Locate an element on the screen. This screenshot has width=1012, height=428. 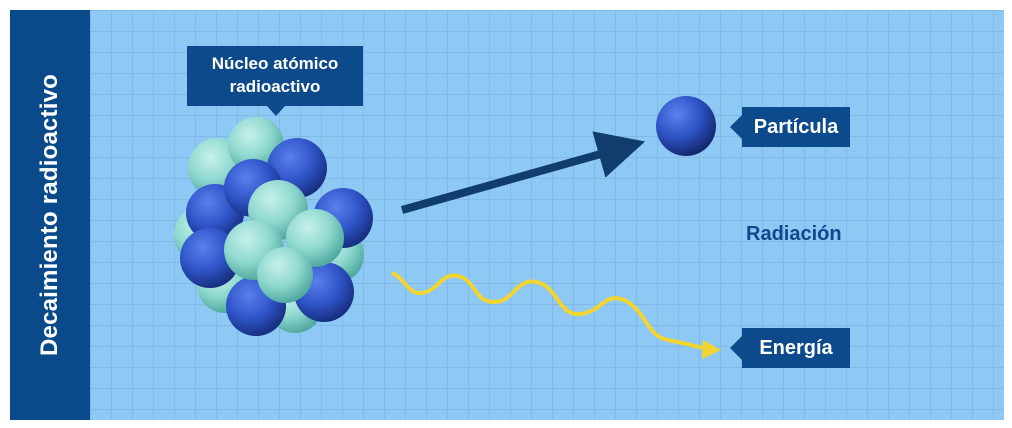
energy-tag: Energía is located at coordinates (790, 348).